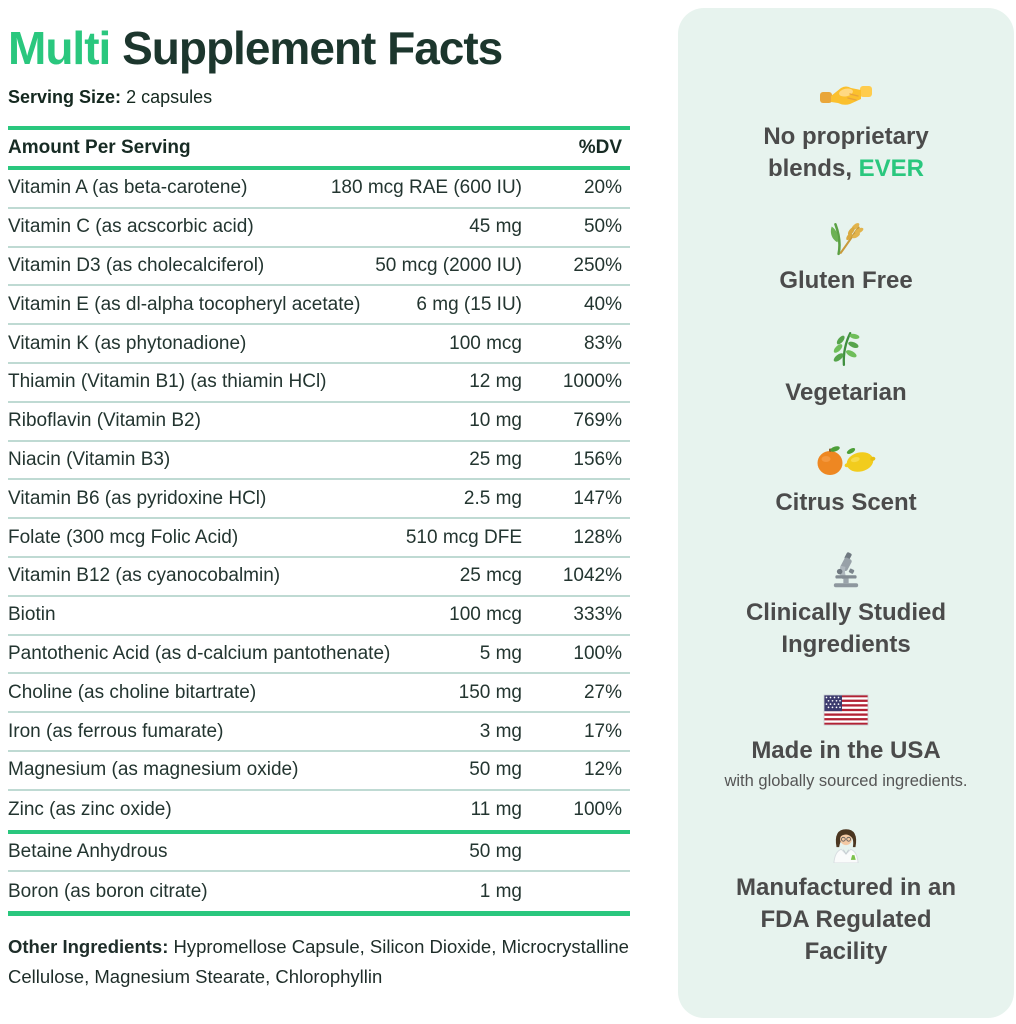  Describe the element at coordinates (319, 461) in the screenshot. I see `table-row: Niacin (Vitamin B3) 25 mg 156%` at that location.